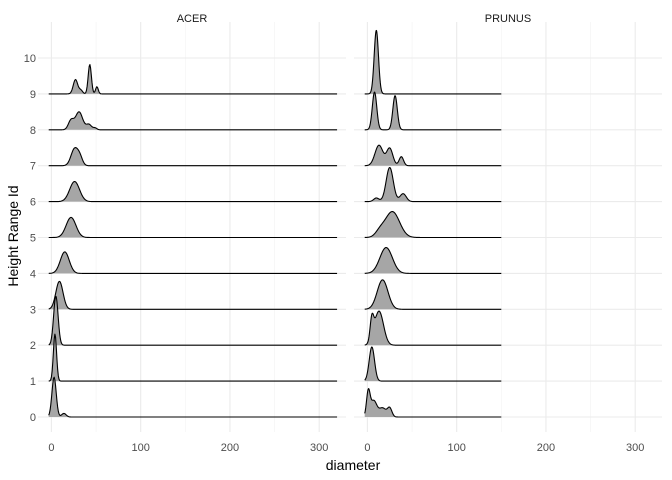 The width and height of the screenshot is (672, 480). What do you see at coordinates (33, 239) in the screenshot?
I see `y-tick-label: 5` at bounding box center [33, 239].